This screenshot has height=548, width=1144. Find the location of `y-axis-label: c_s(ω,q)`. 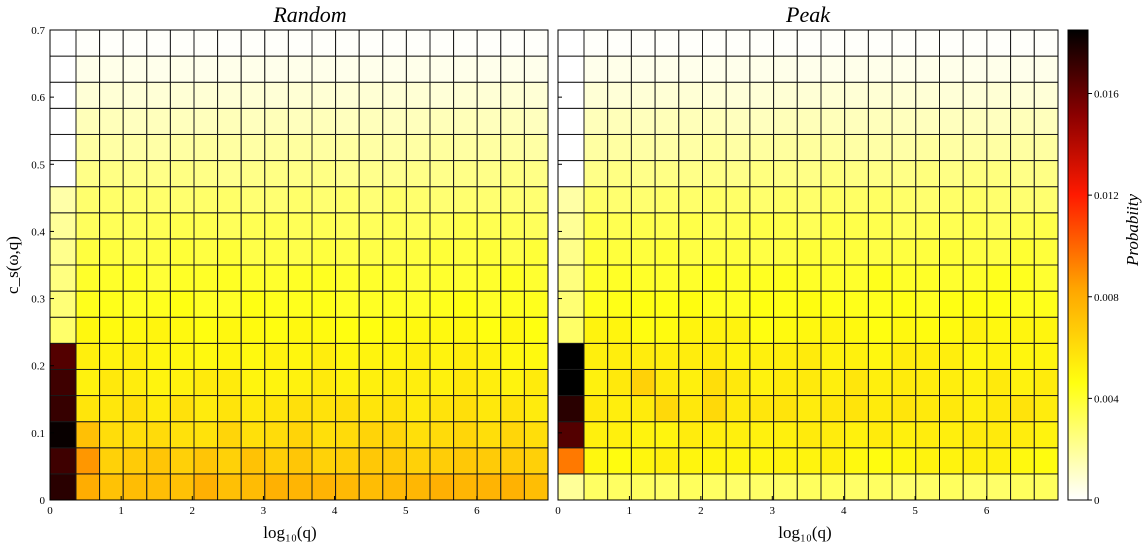

y-axis-label: c_s(ω,q) is located at coordinates (12, 265).